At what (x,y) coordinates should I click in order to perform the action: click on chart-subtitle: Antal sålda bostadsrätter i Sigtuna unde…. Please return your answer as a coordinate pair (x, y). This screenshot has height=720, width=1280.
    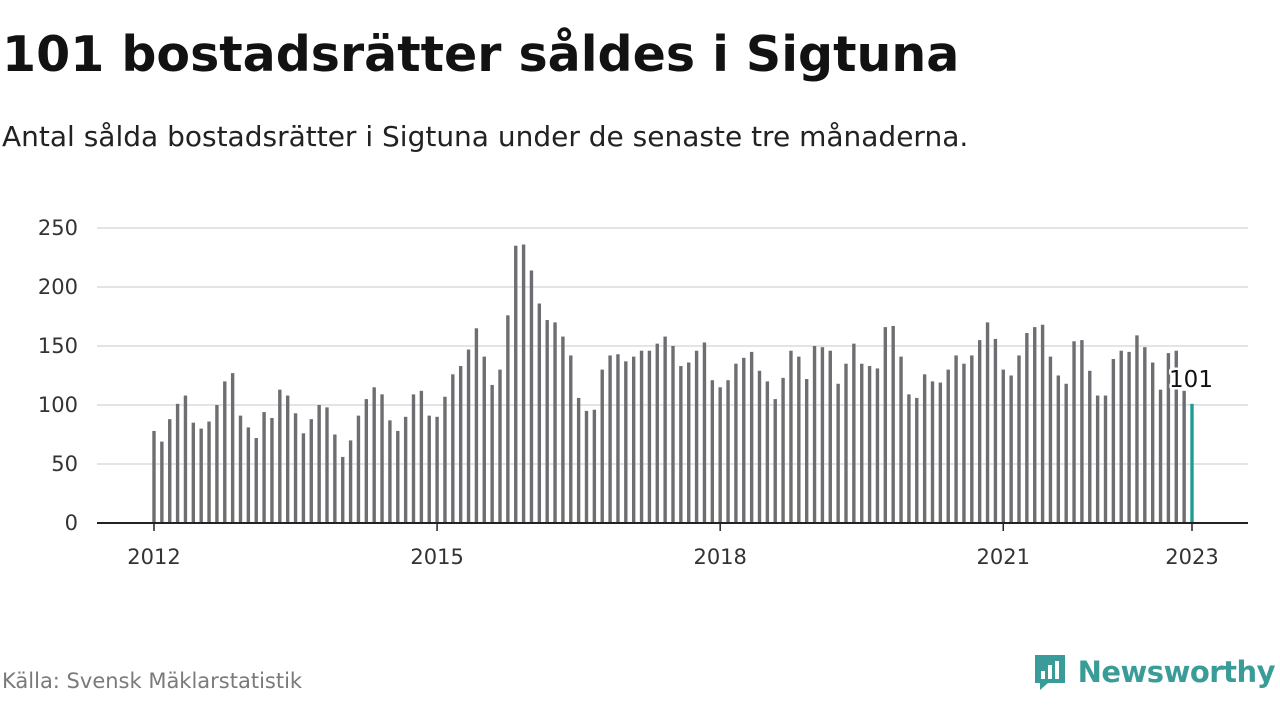
    Looking at the image, I should click on (485, 136).